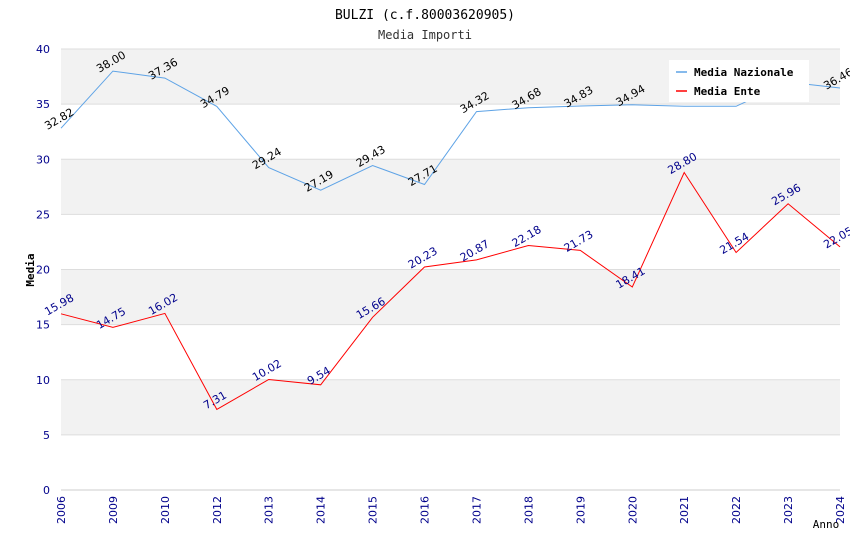  Describe the element at coordinates (321, 510) in the screenshot. I see `x-tick-label: 2014` at that location.